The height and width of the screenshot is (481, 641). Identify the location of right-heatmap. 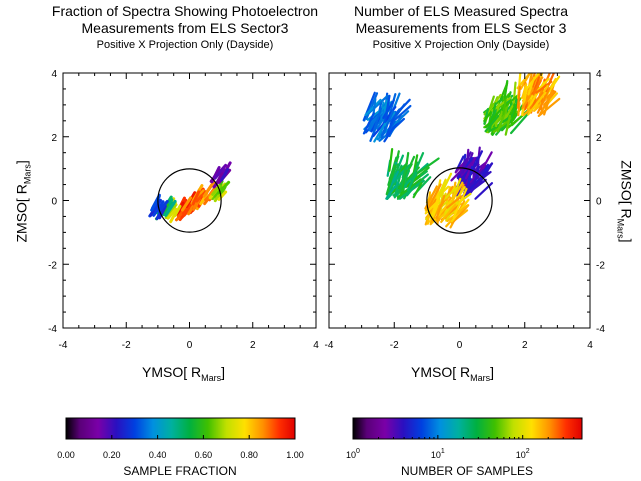
(461, 151).